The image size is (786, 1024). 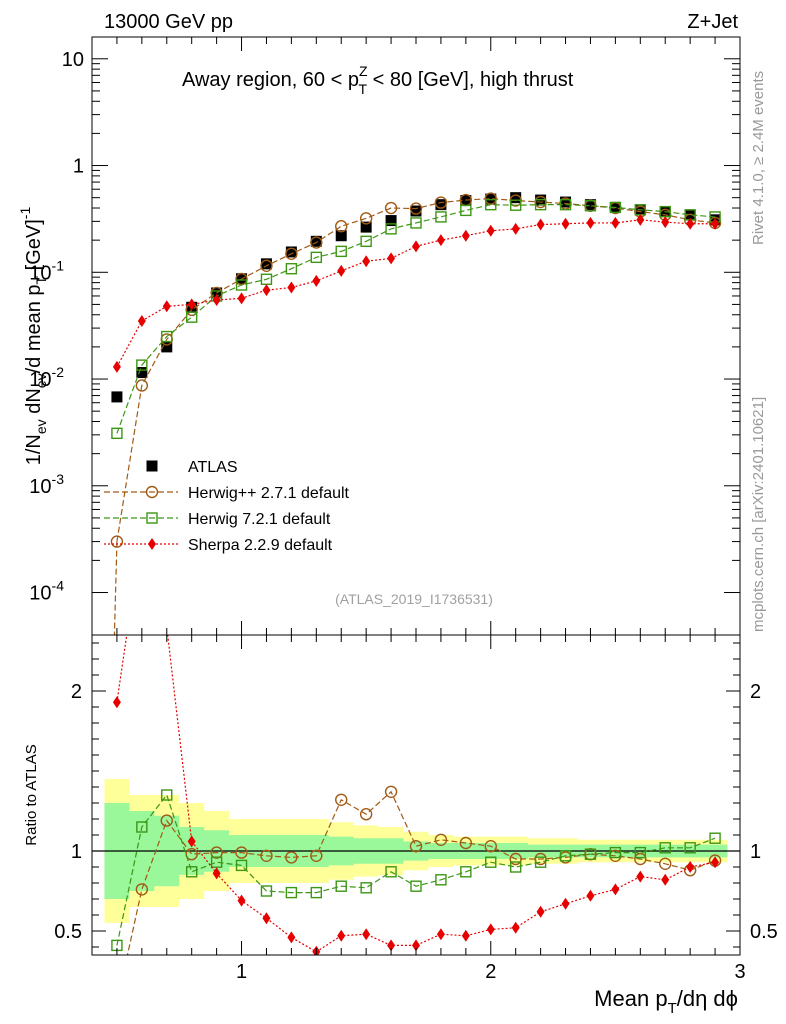 I want to click on legend-marker-sherpa, so click(x=152, y=544).